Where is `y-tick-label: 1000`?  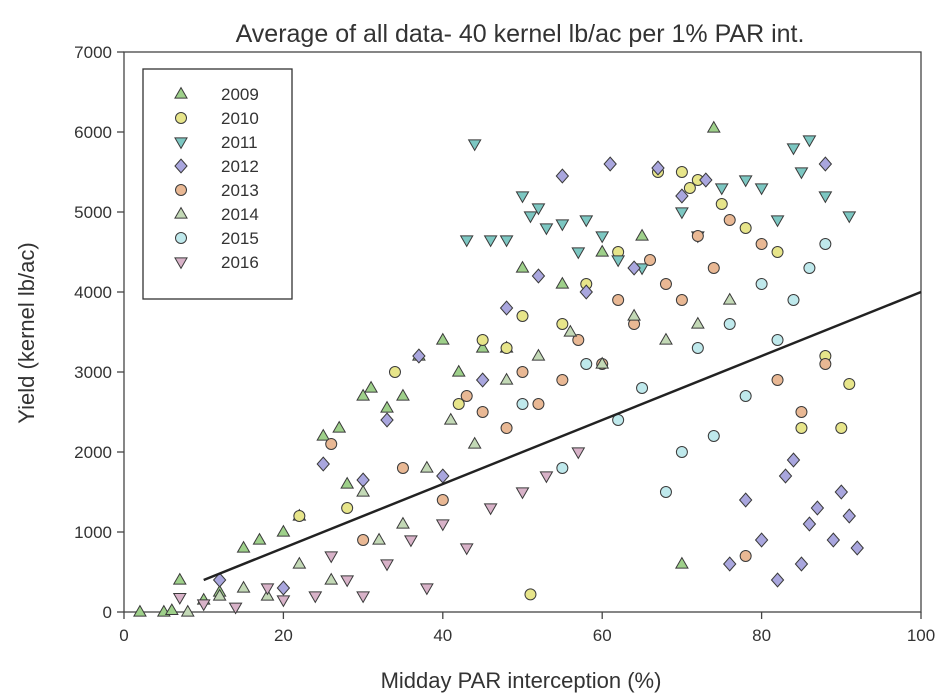 y-tick-label: 1000 is located at coordinates (93, 532).